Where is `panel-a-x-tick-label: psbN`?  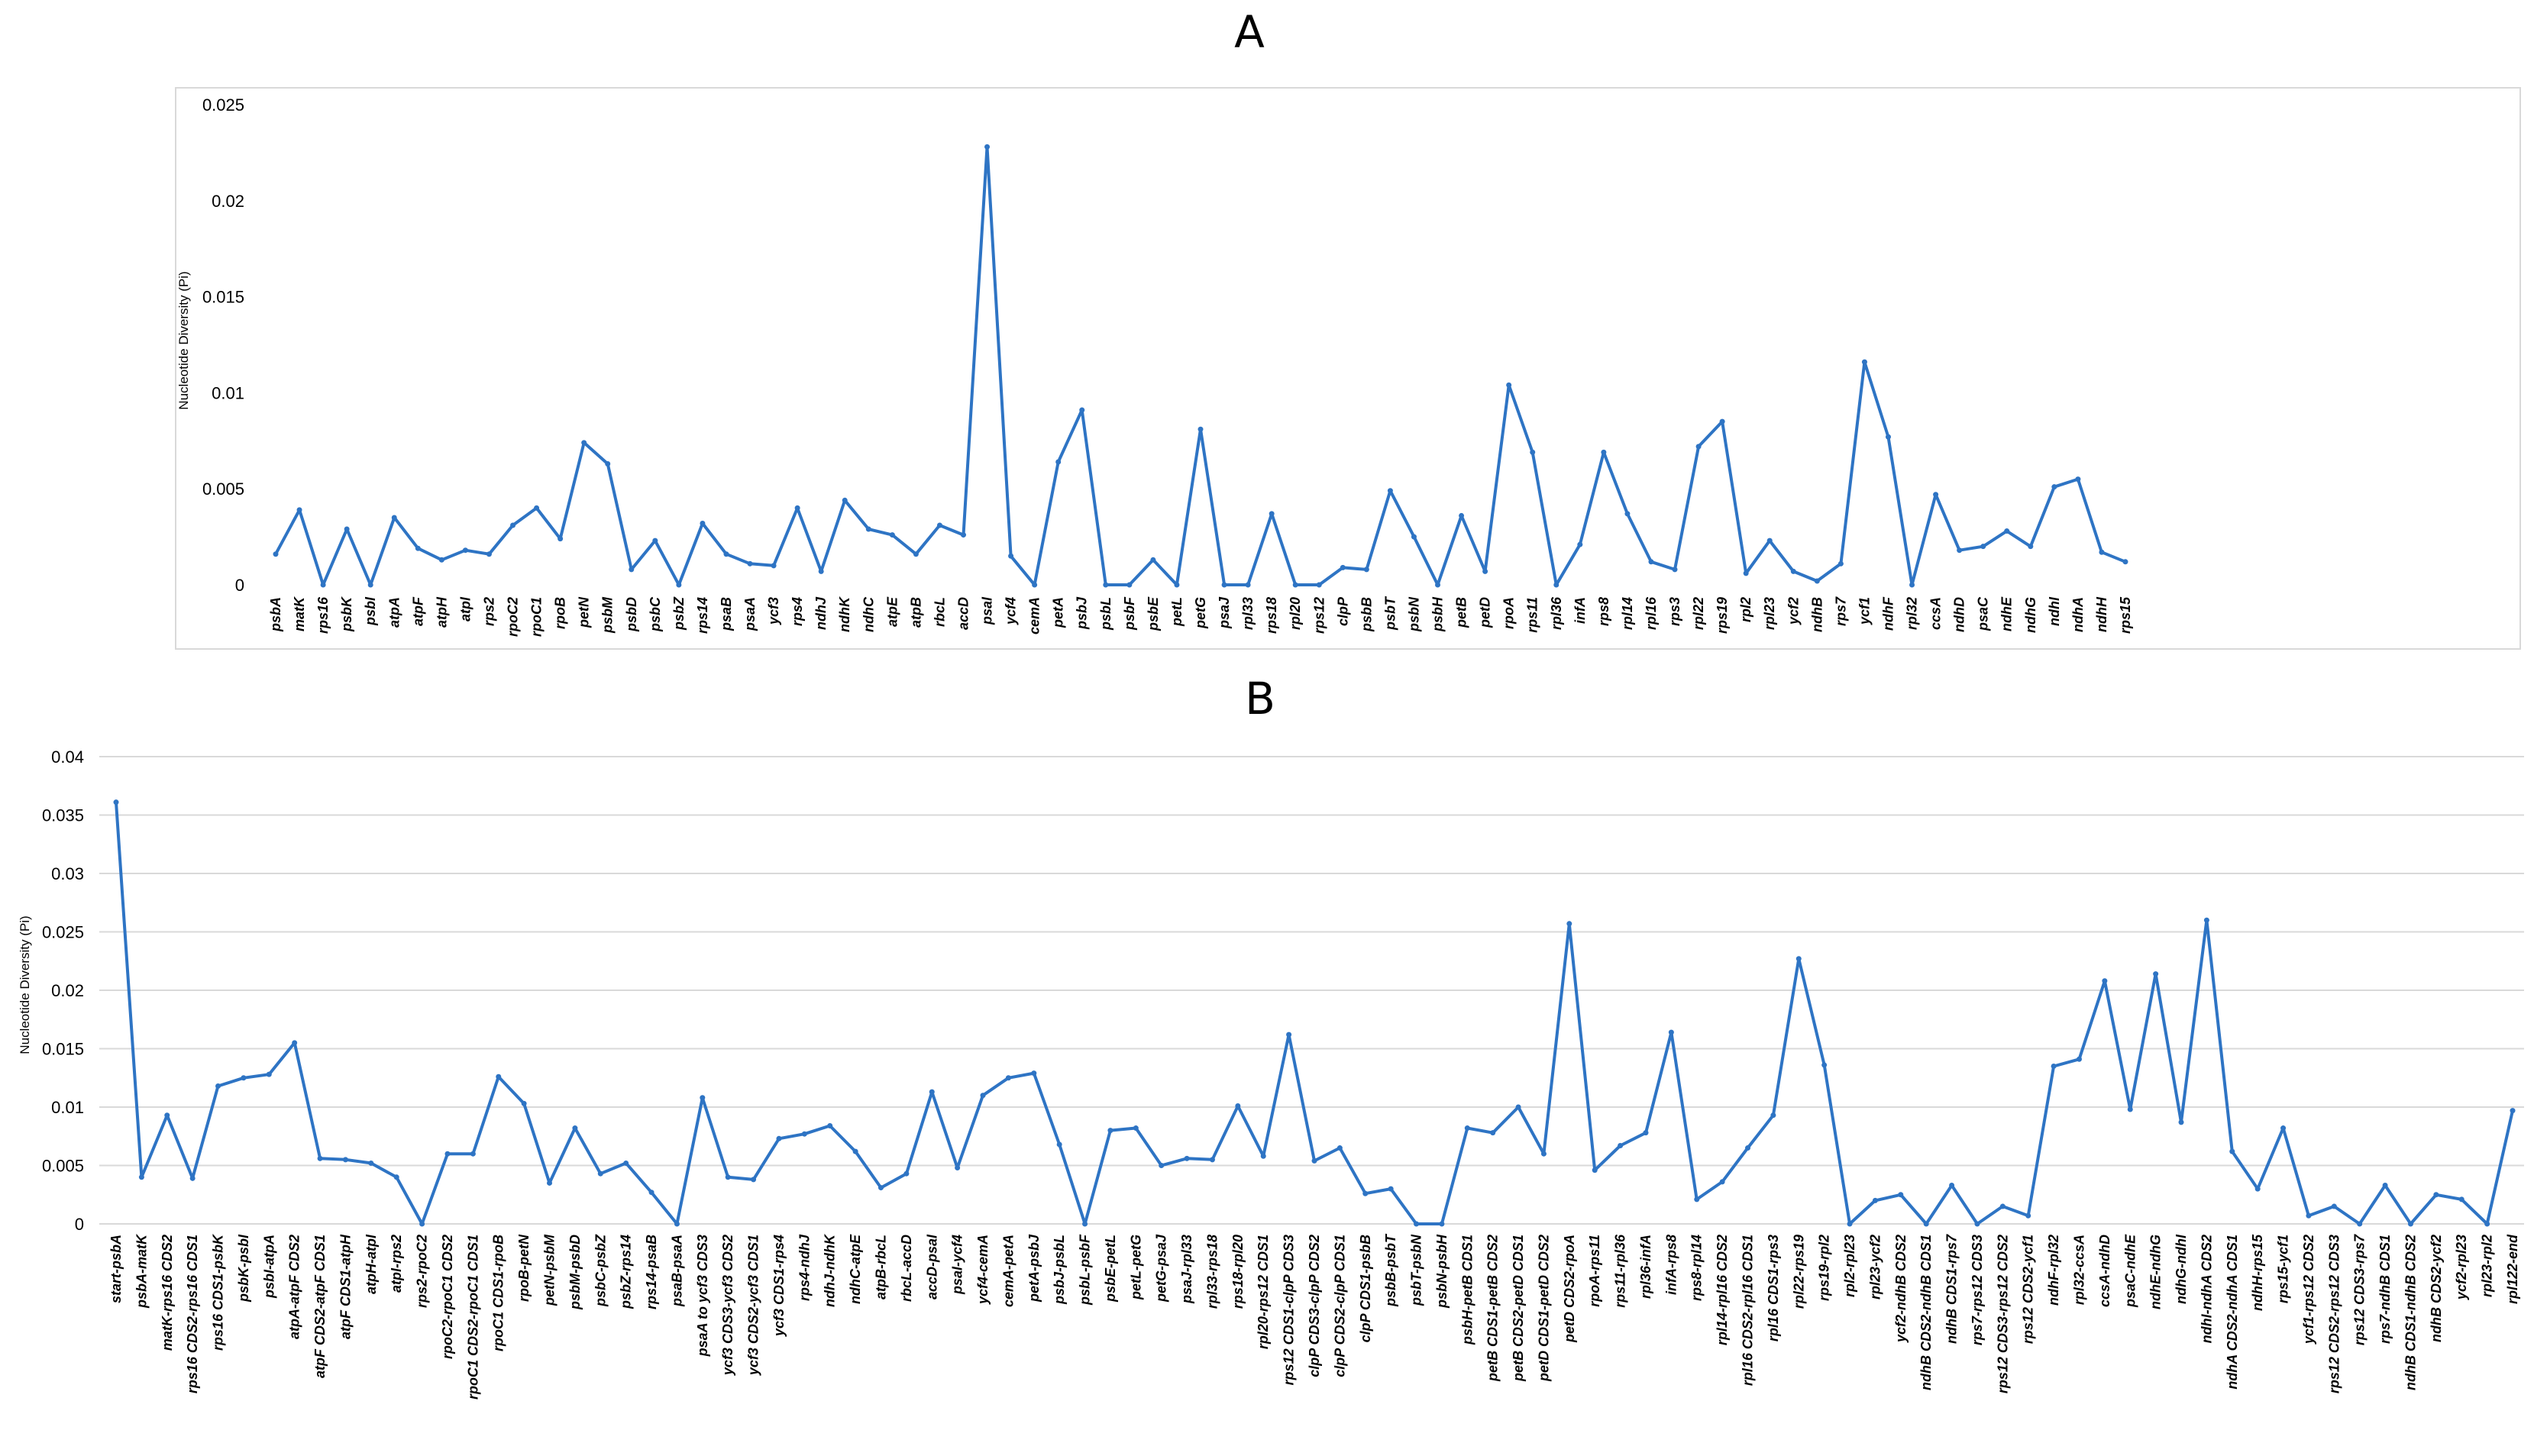 panel-a-x-tick-label: psbN is located at coordinates (1413, 614).